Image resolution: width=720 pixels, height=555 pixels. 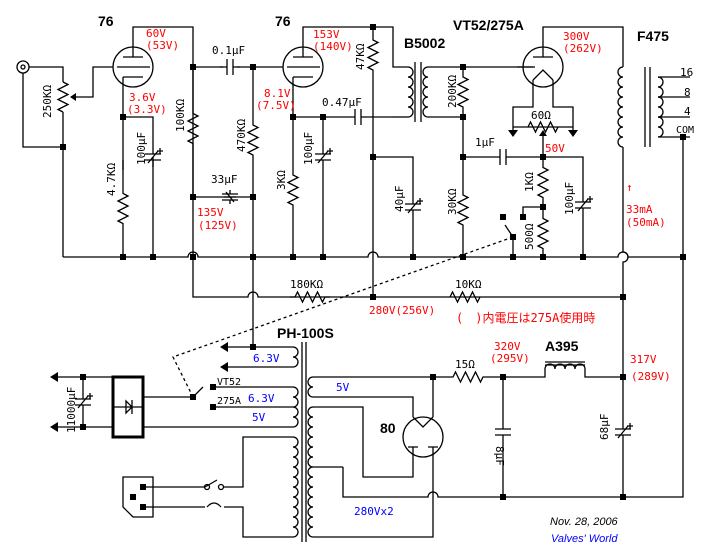 What do you see at coordinates (343, 317) in the screenshot?
I see `linkage-dashed-line` at bounding box center [343, 317].